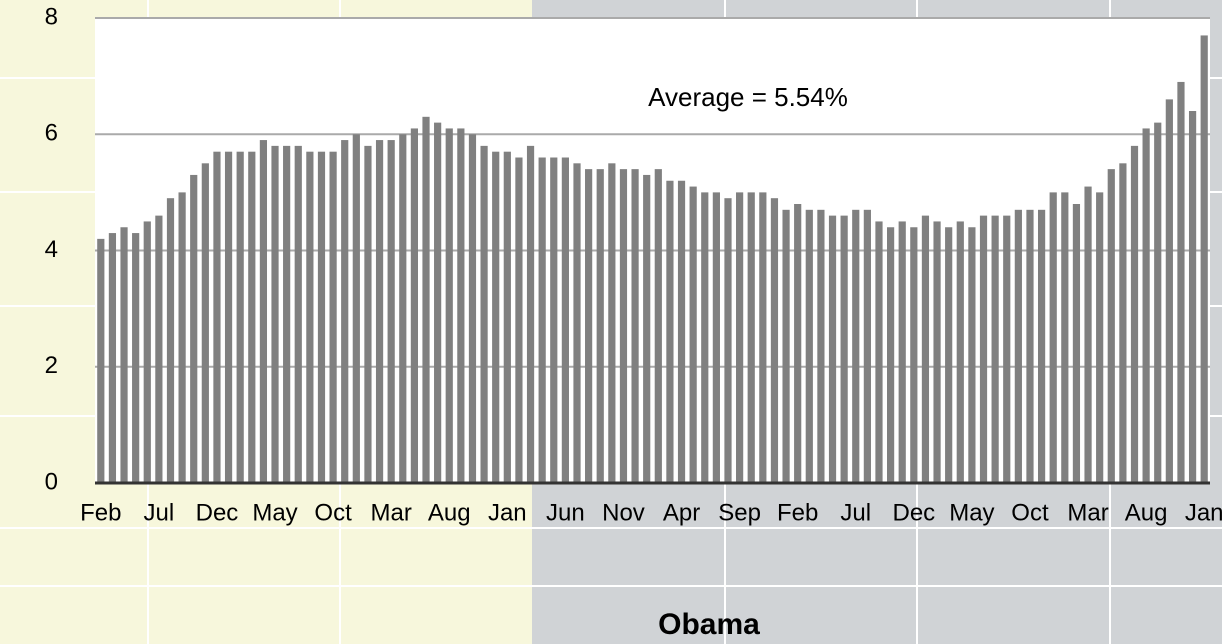 This screenshot has height=644, width=1222. What do you see at coordinates (1030, 512) in the screenshot?
I see `x-tick-label: Oct` at bounding box center [1030, 512].